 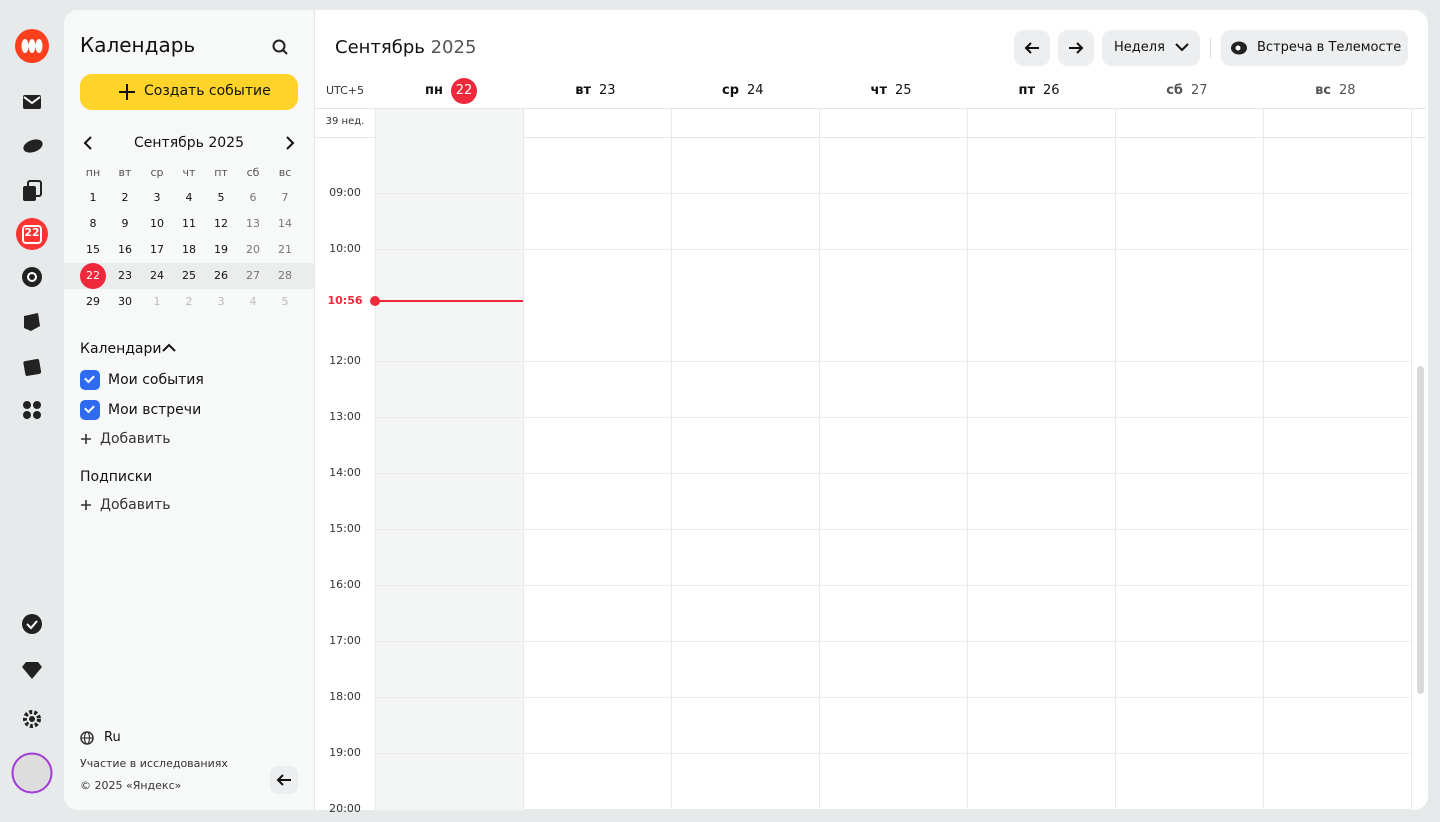 I want to click on today-column, so click(x=449, y=460).